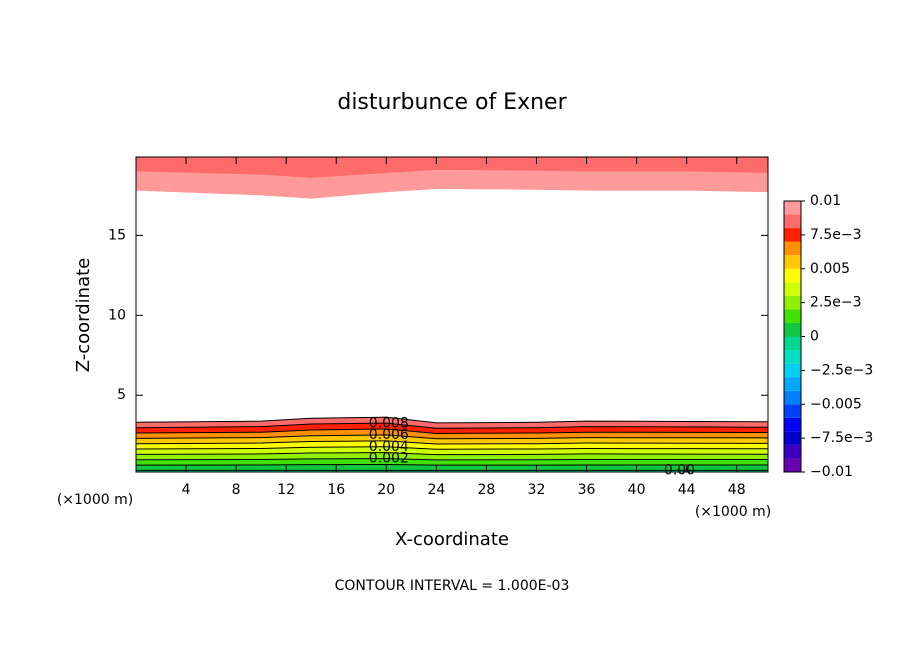 The image size is (904, 654). Describe the element at coordinates (841, 438) in the screenshot. I see `colorbar-tick-label: −7.5e−3` at that location.